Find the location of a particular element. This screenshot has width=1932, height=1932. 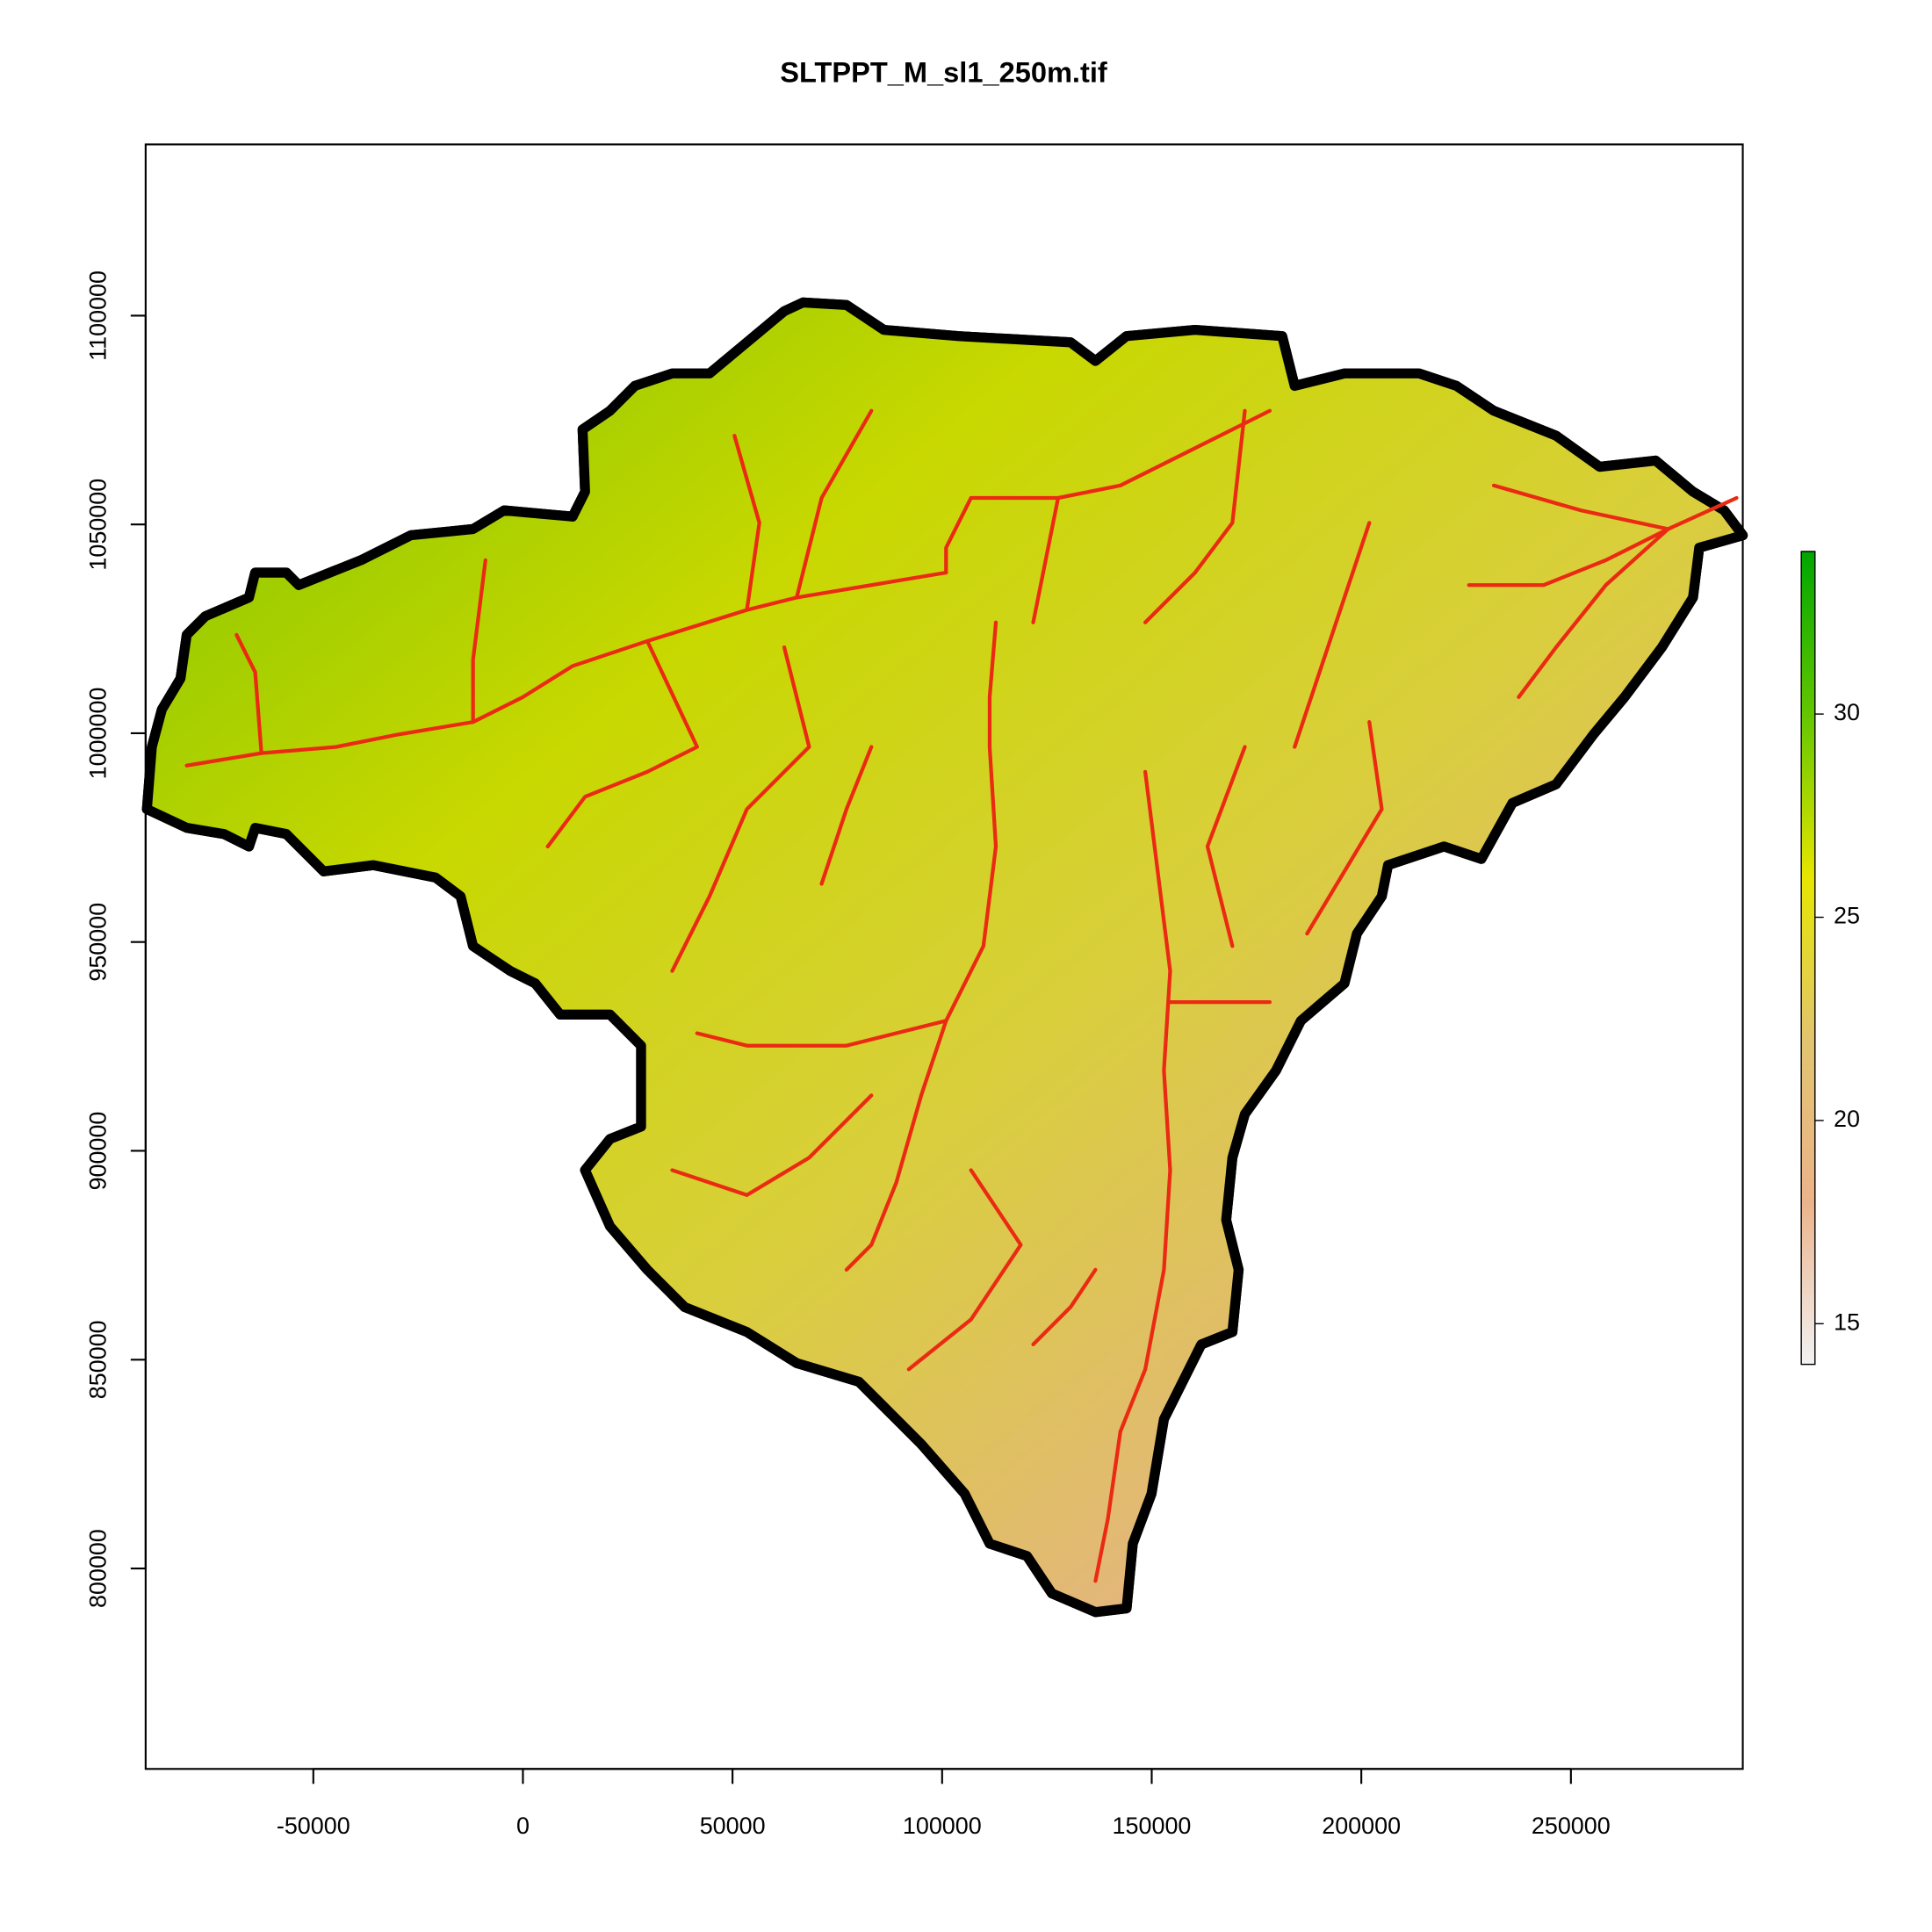

y-tick-label: 850000 is located at coordinates (99, 1360).